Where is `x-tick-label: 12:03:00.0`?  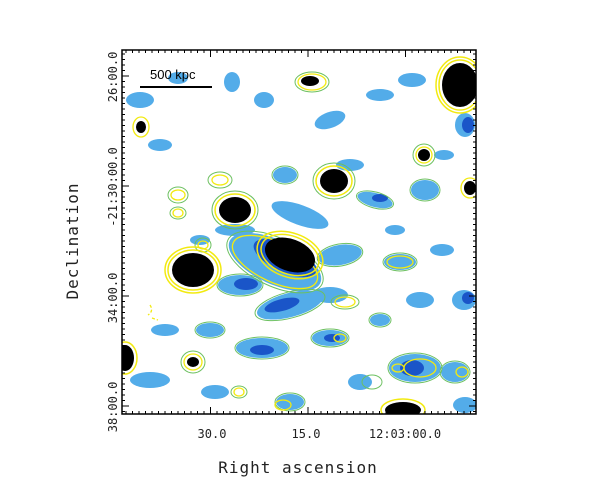 x-tick-label: 12:03:00.0 is located at coordinates (405, 434).